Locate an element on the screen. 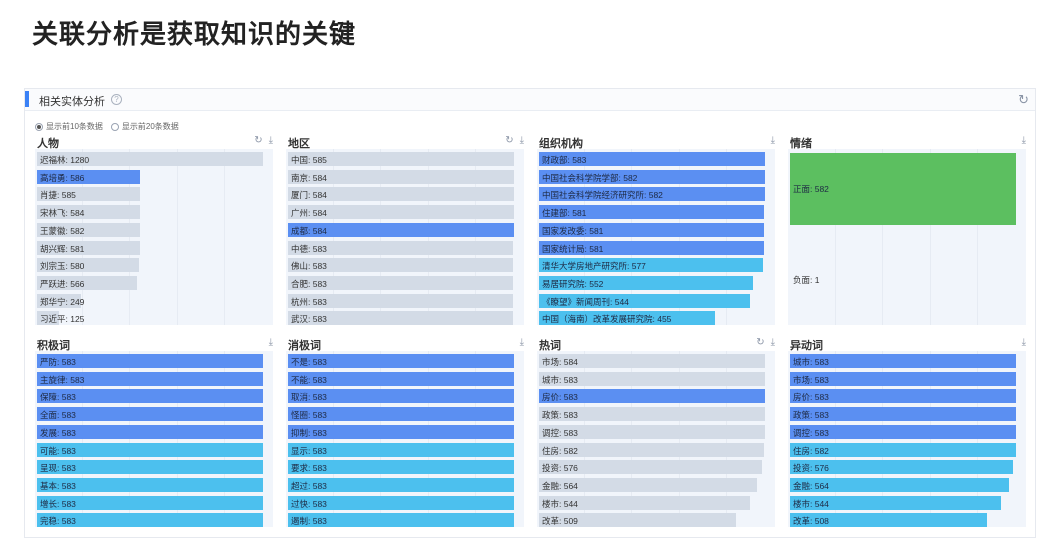 This screenshot has width=1040, height=545. bar-row: 清华大学房地产研究所: 577 is located at coordinates (652, 265).